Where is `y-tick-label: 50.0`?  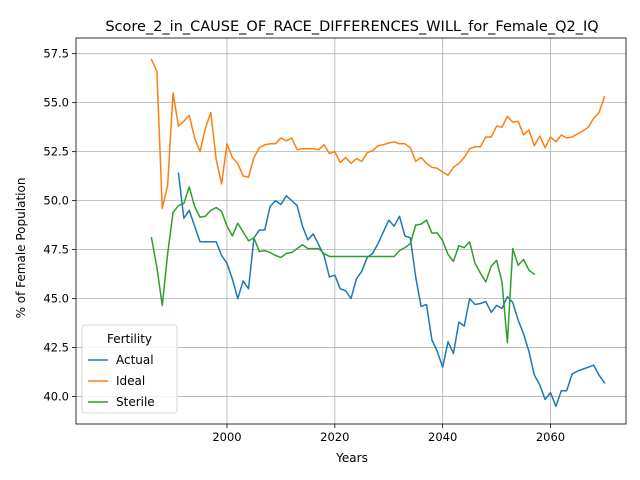
y-tick-label: 50.0 is located at coordinates (56, 201).